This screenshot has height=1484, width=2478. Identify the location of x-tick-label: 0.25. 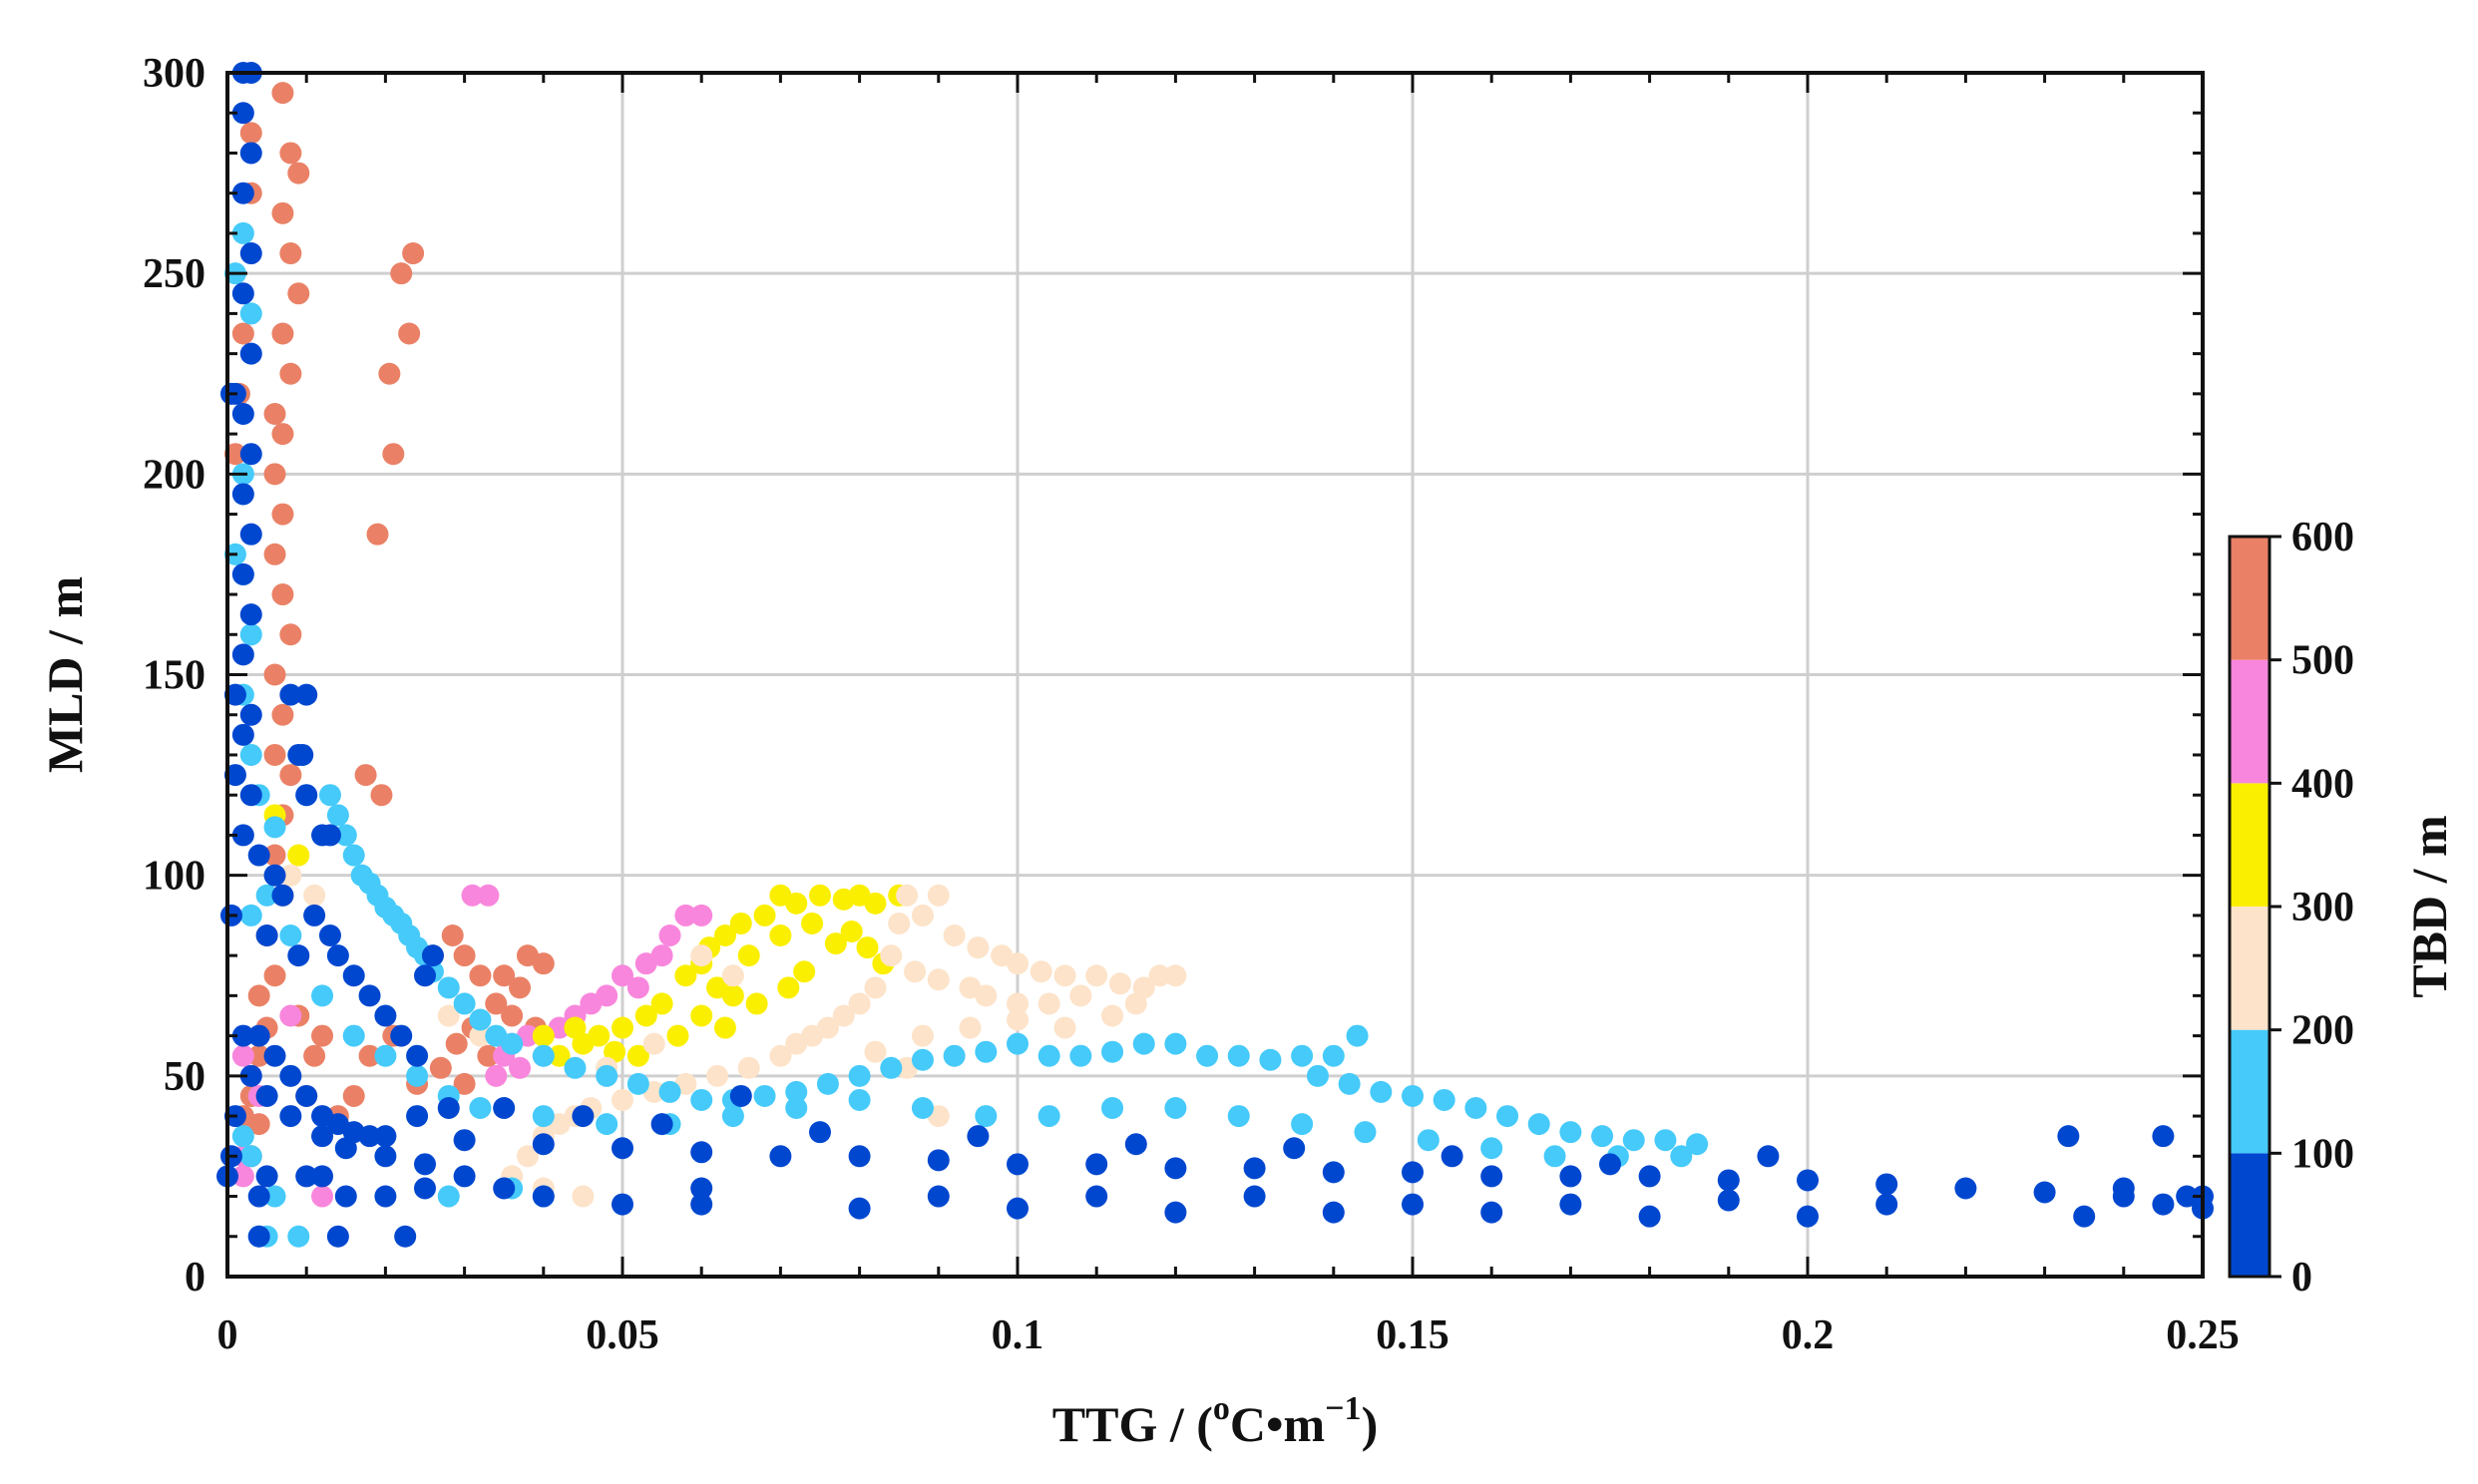
(2203, 1335).